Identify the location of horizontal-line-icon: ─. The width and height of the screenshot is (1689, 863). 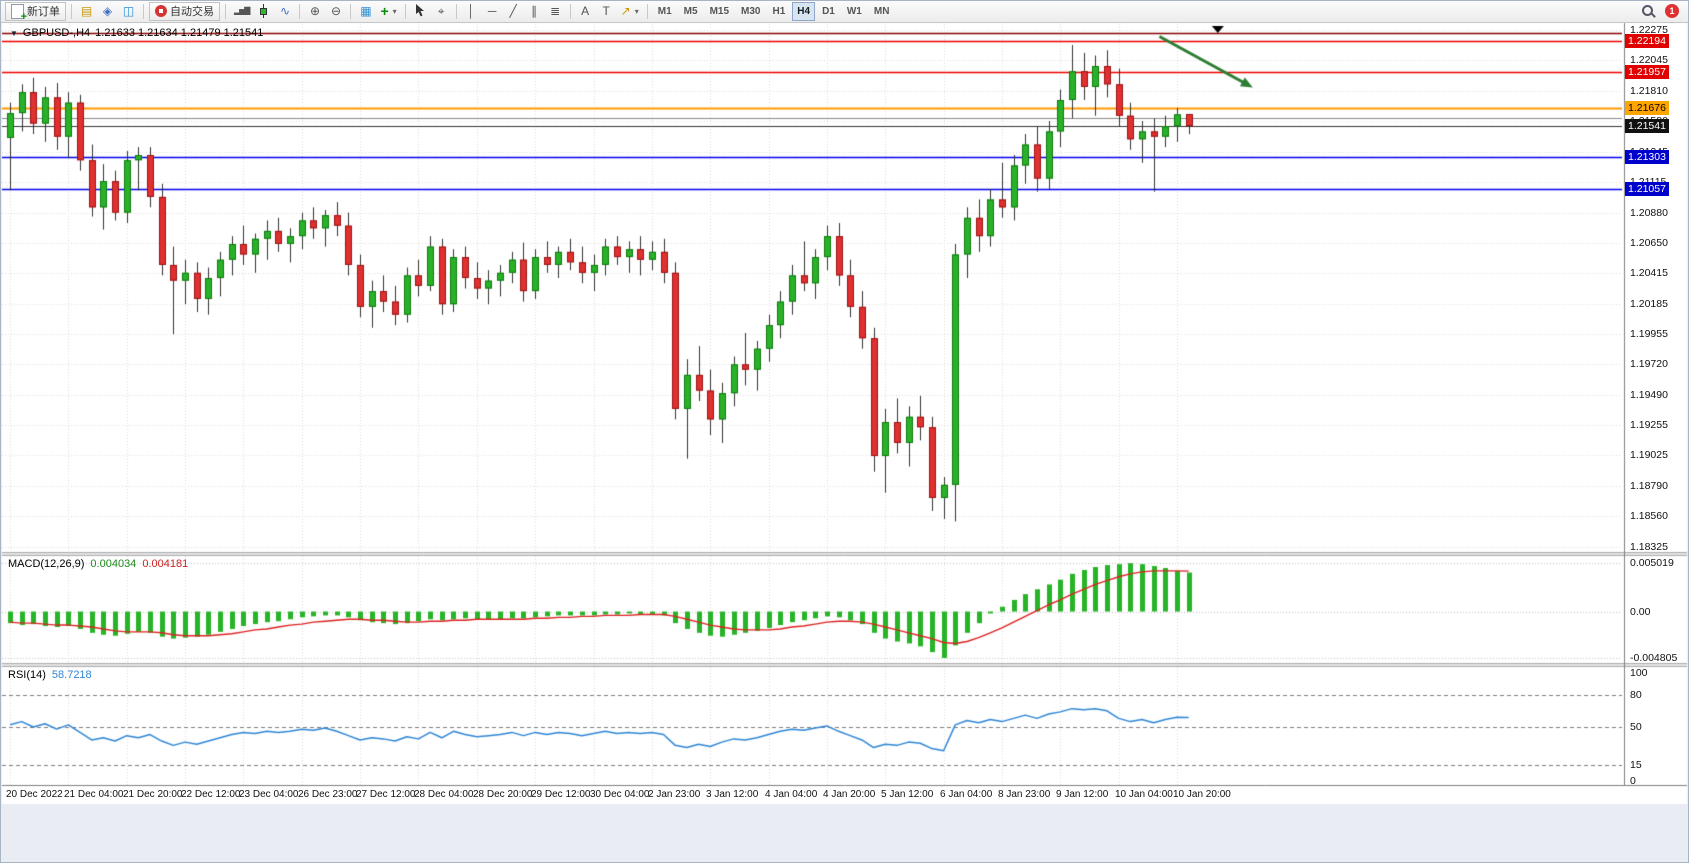
(492, 11).